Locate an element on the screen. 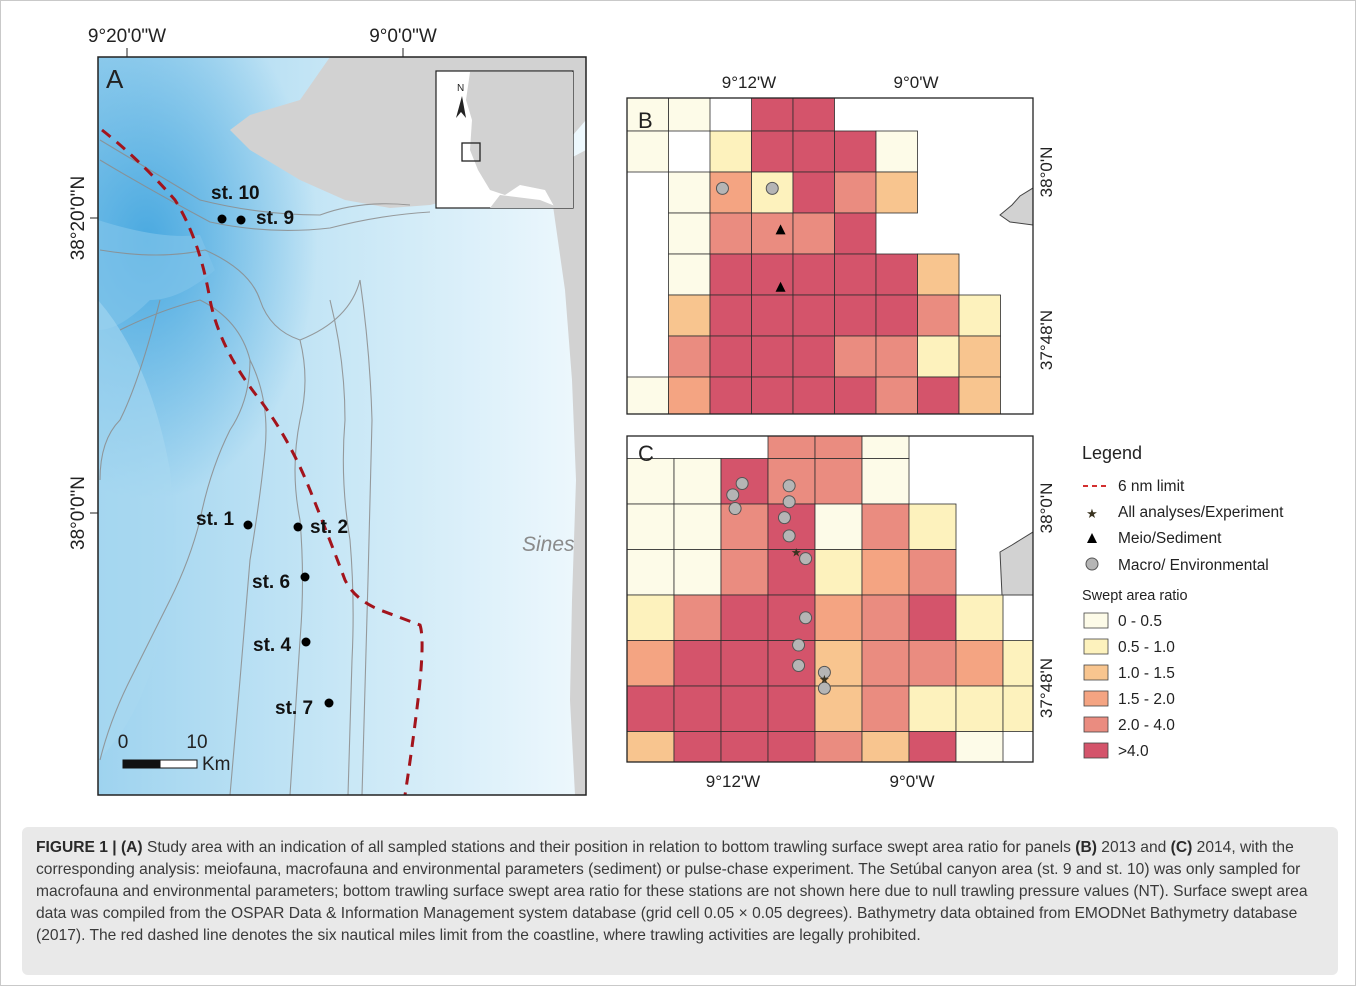 This screenshot has width=1358, height=988. inset-study-area-box is located at coordinates (471, 152).